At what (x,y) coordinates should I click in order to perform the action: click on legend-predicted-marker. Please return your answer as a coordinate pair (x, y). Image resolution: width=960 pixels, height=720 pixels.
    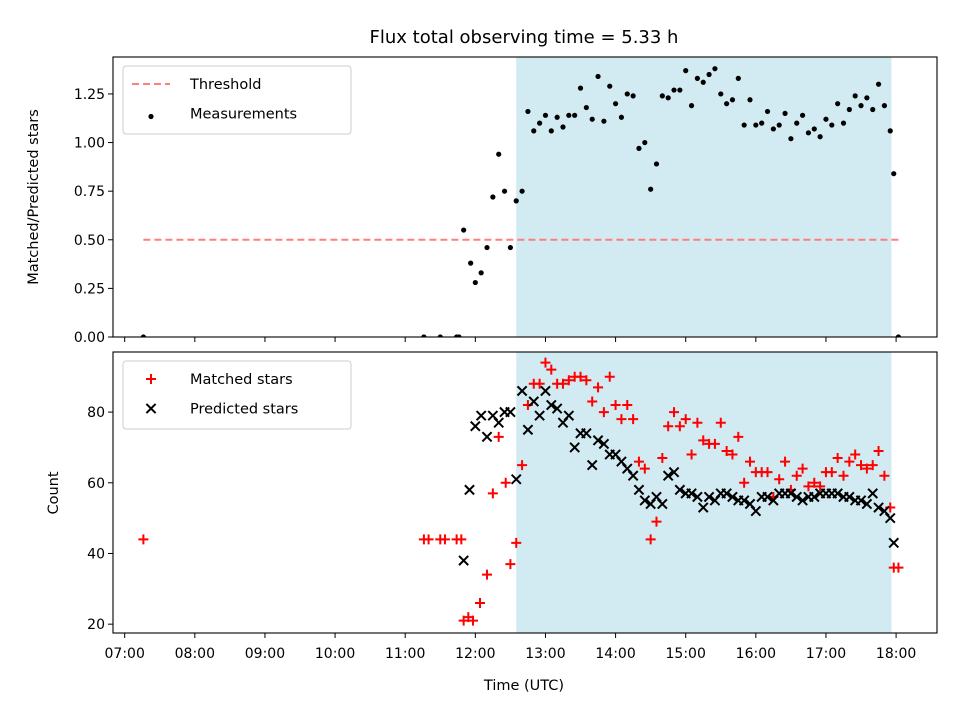
    Looking at the image, I should click on (151, 408).